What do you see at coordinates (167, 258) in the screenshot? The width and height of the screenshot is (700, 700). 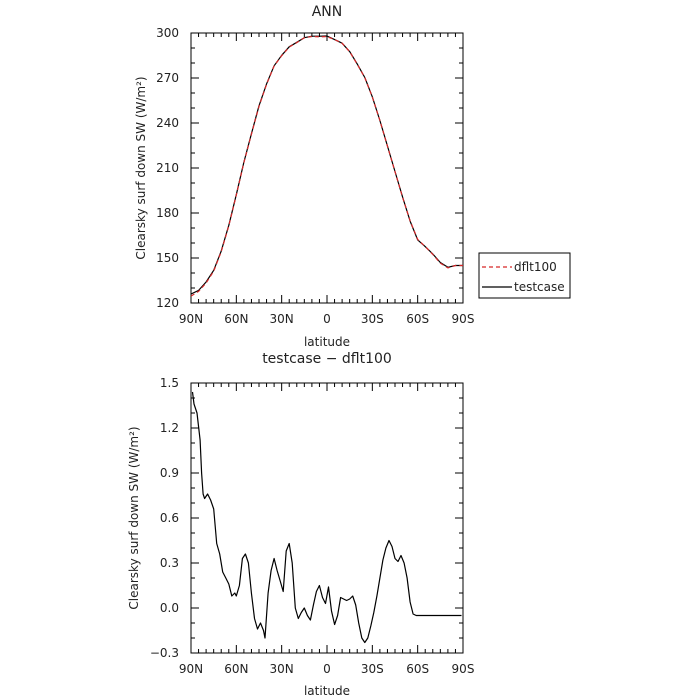 I see `y-tick-label: 150` at bounding box center [167, 258].